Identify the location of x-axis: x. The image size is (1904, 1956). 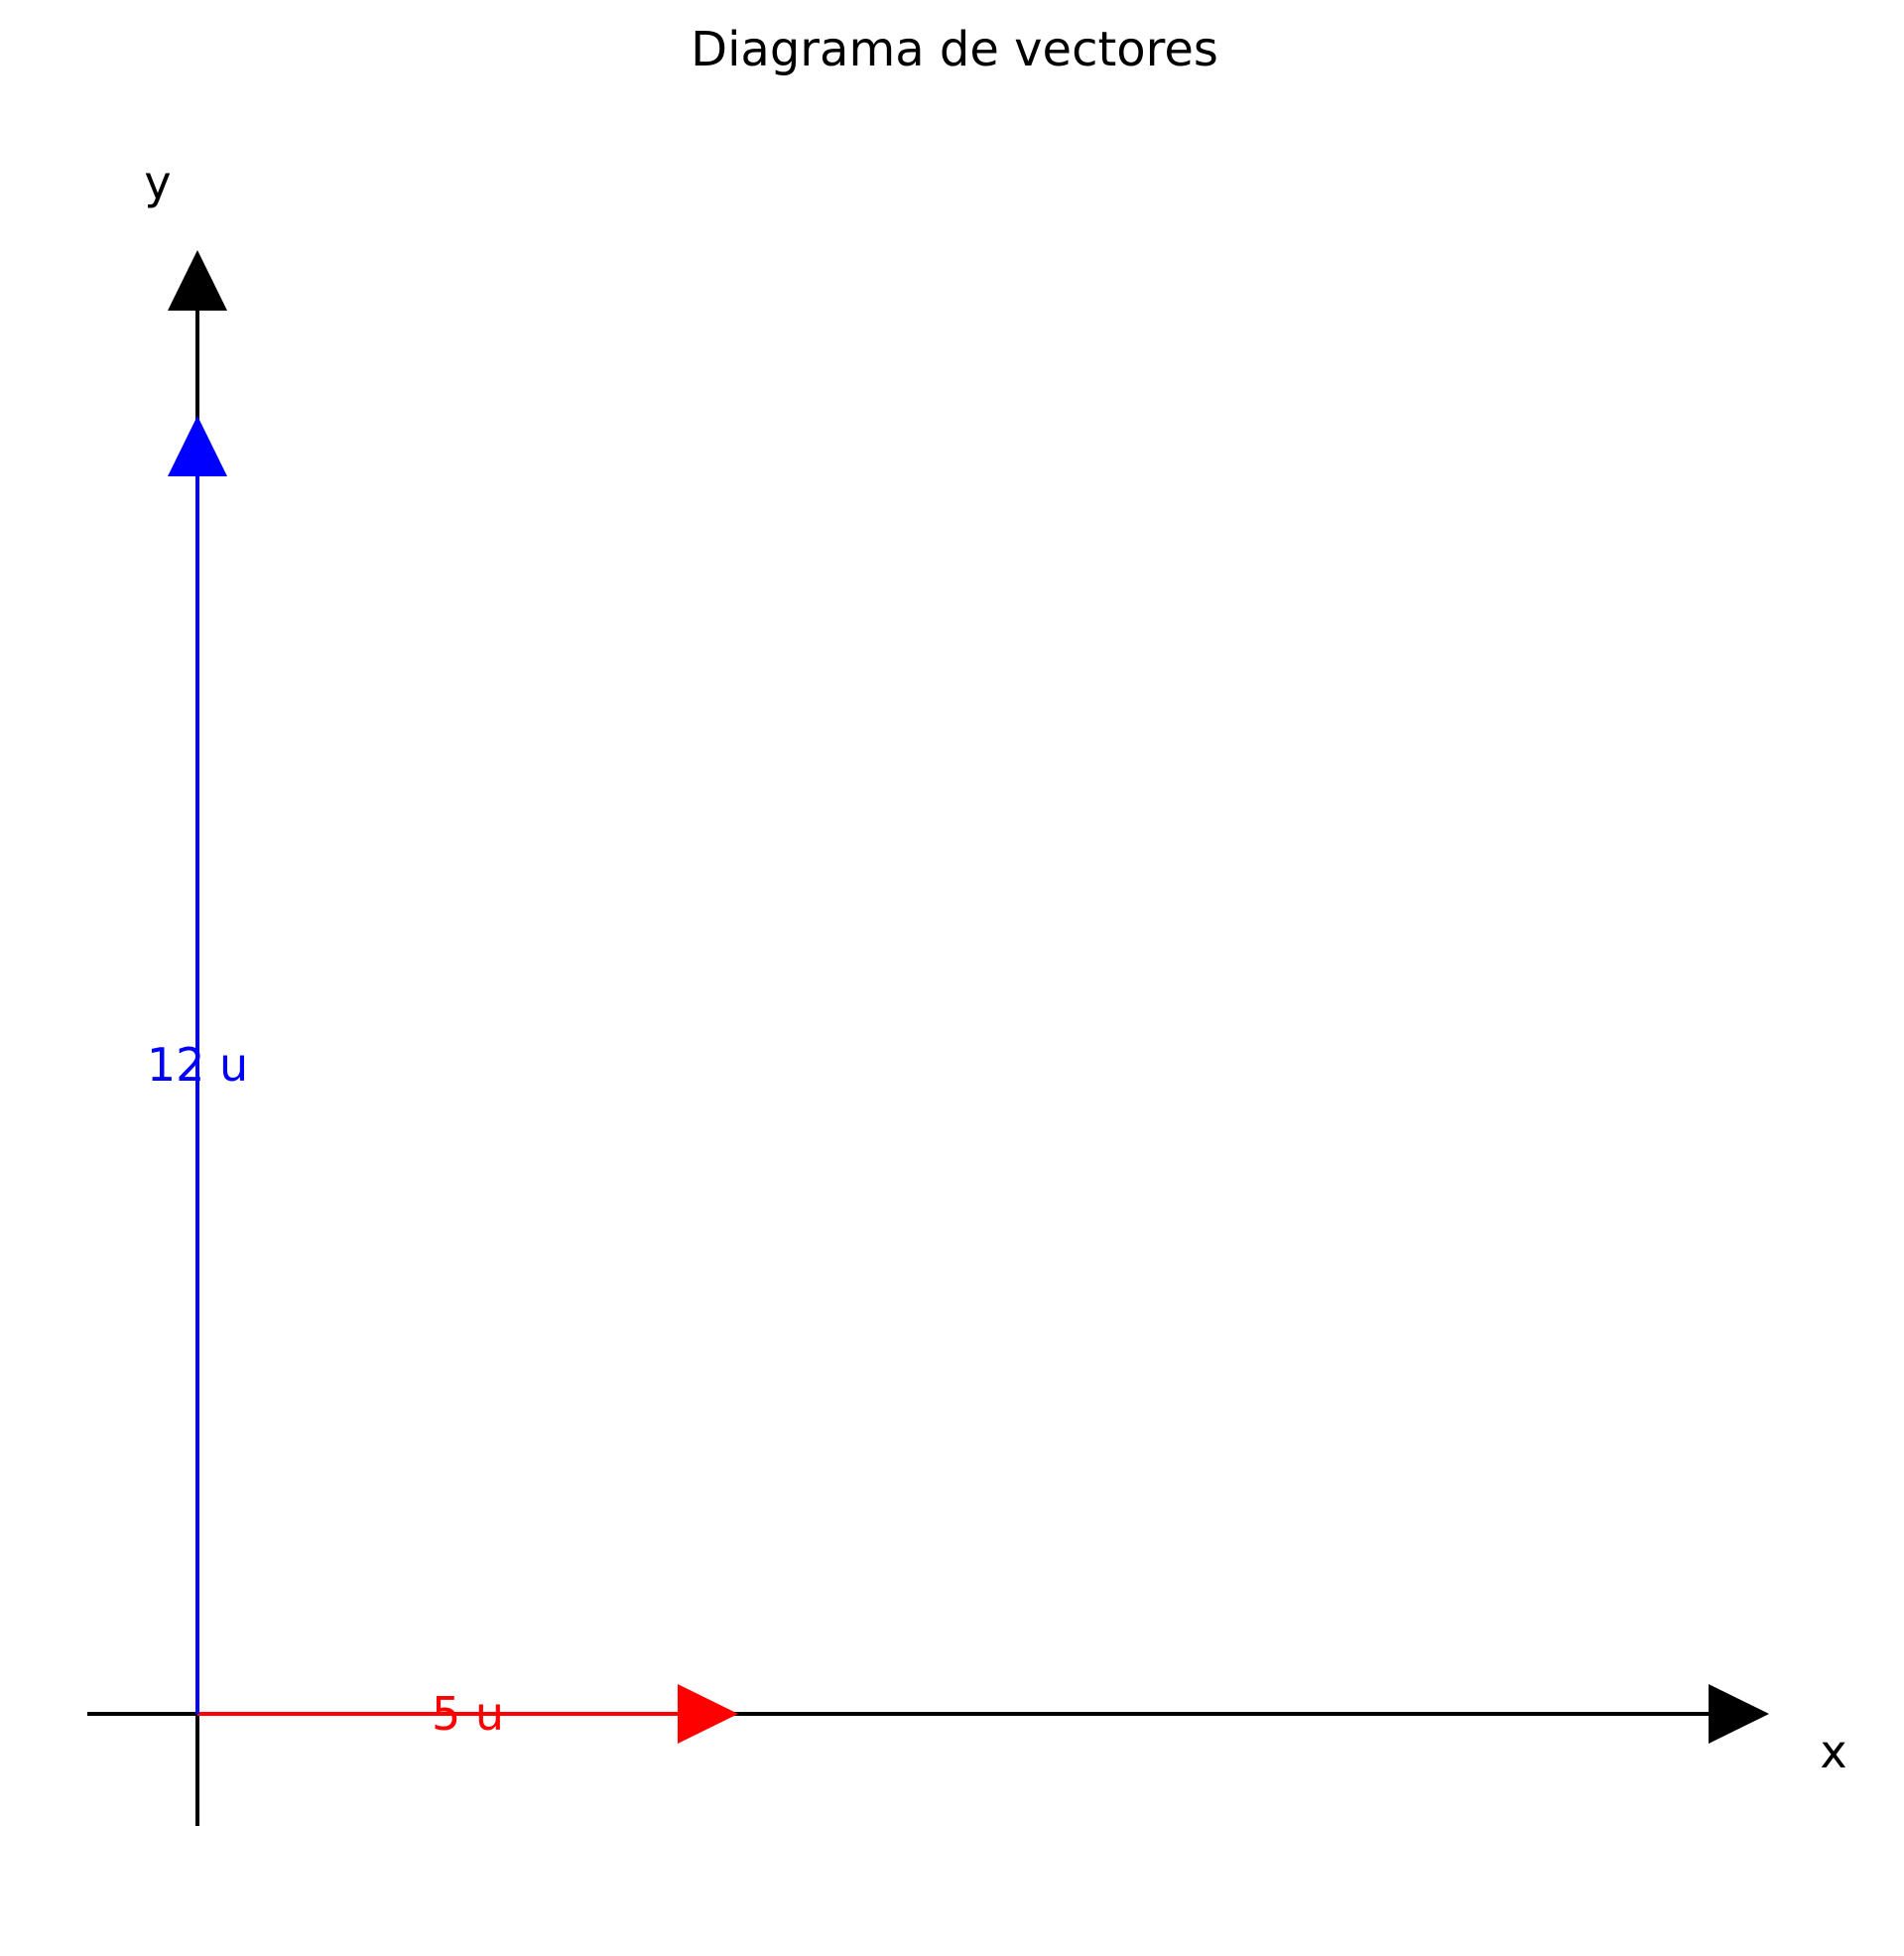
(967, 1731).